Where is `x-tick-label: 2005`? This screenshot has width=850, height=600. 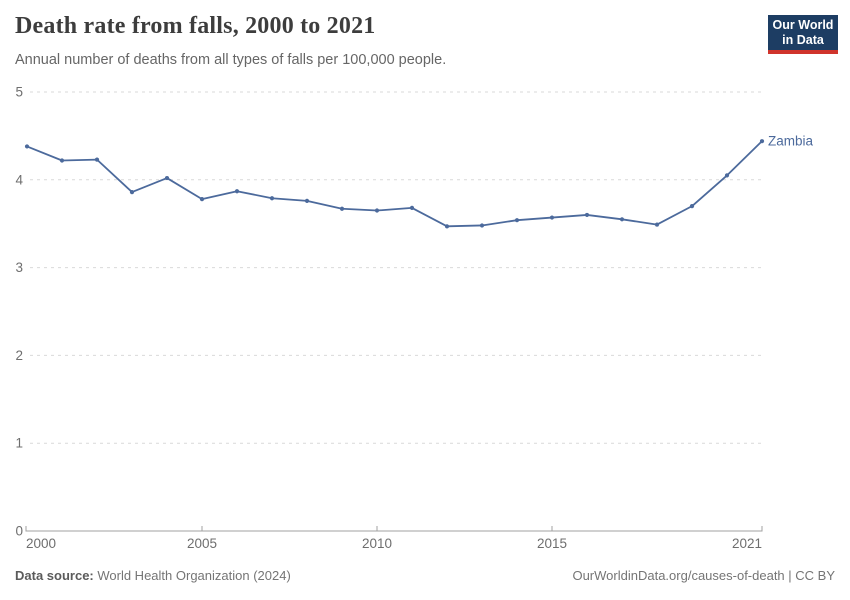
x-tick-label: 2005 is located at coordinates (202, 543).